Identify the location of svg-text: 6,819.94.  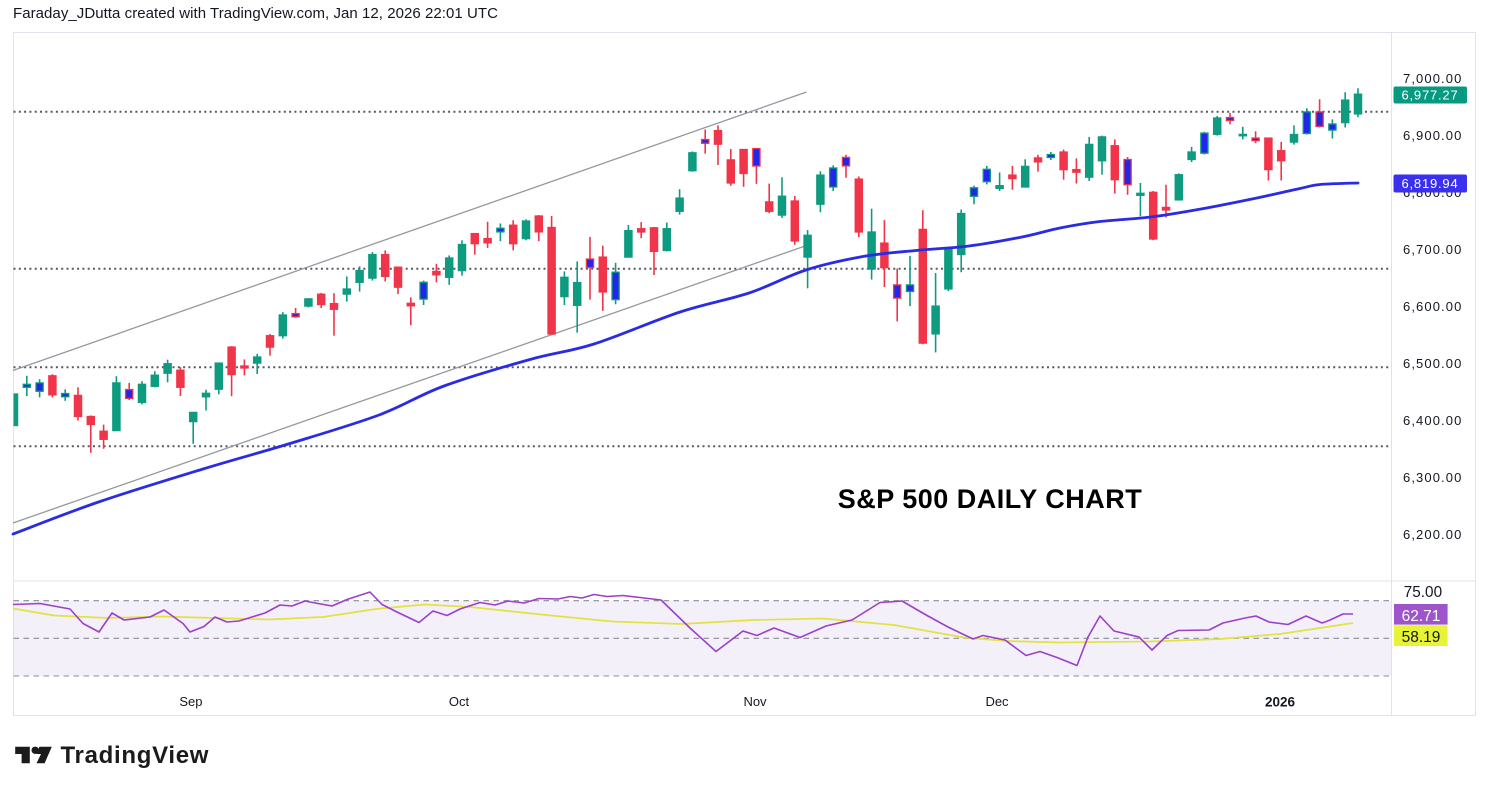
(1429, 183).